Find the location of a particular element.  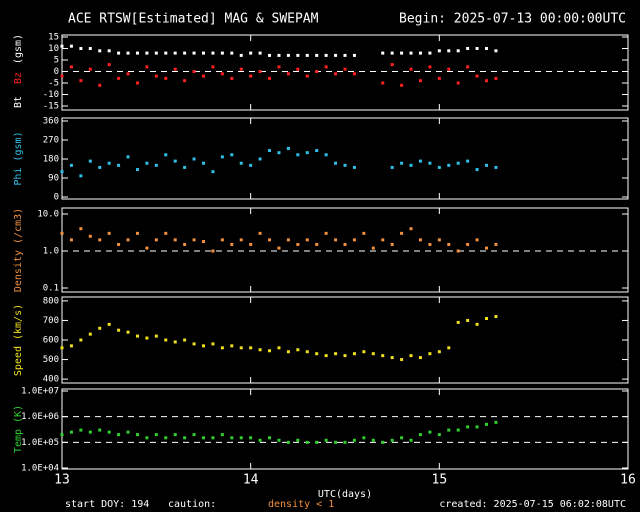

x-tick-label: 16 is located at coordinates (628, 480).